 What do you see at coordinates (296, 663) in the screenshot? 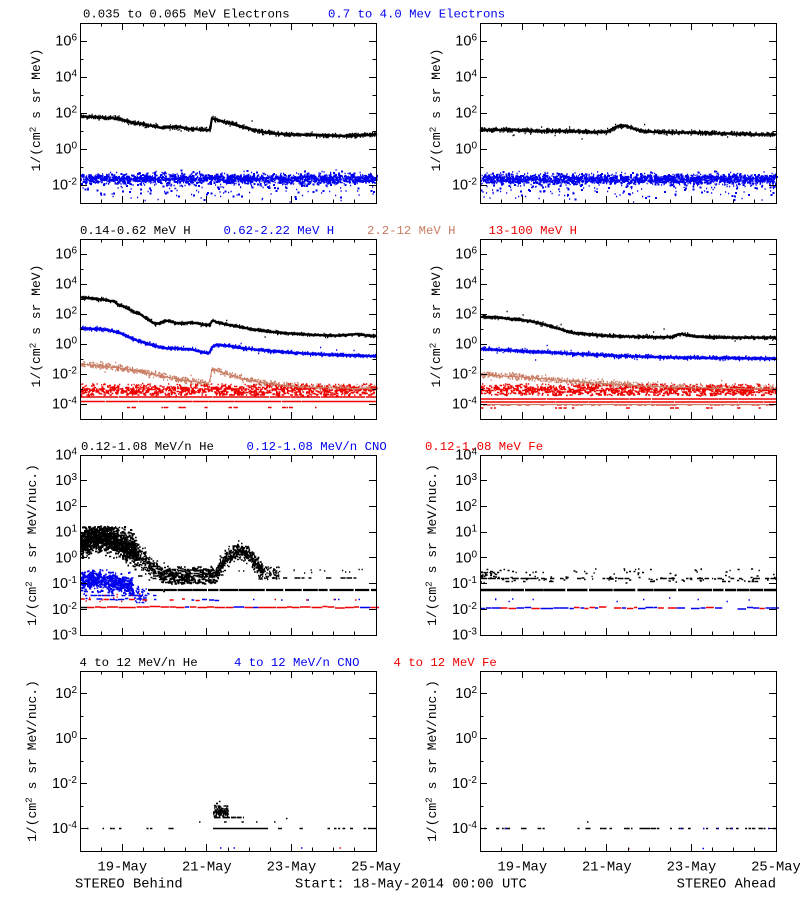
I see `svg-text: 4 to 12 MeV/n CNO` at bounding box center [296, 663].